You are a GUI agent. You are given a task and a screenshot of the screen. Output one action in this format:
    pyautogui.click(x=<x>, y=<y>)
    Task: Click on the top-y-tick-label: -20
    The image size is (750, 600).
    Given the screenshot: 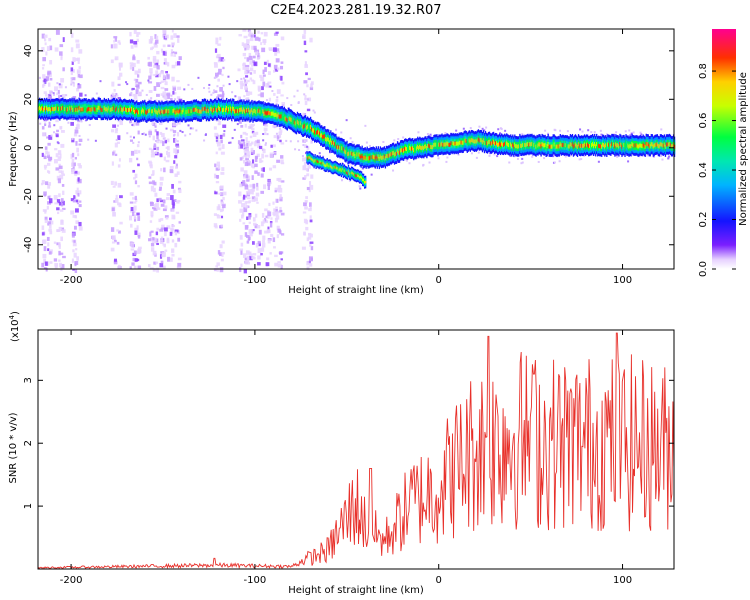 What is the action you would take?
    pyautogui.click(x=28, y=196)
    